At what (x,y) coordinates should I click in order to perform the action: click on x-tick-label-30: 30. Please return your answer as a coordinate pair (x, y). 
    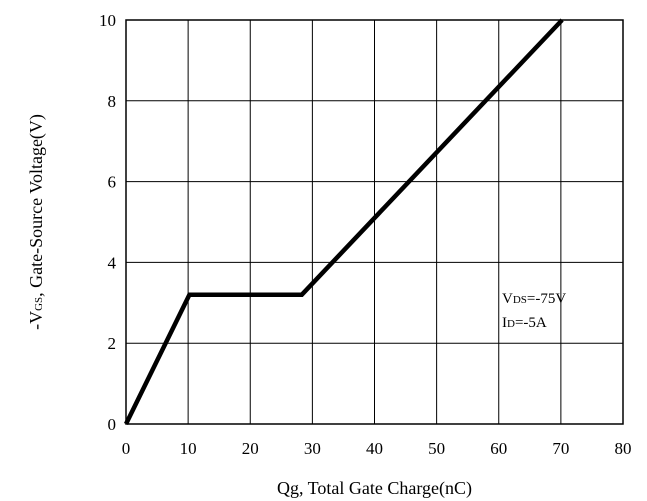
    Looking at the image, I should click on (312, 448).